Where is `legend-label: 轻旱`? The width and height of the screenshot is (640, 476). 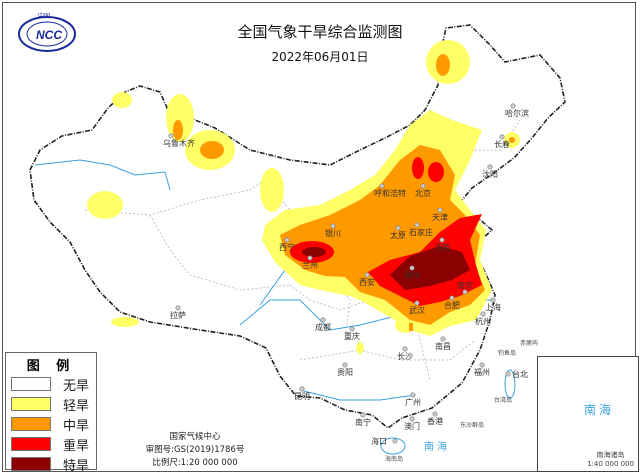
legend-label: 轻旱 is located at coordinates (76, 406).